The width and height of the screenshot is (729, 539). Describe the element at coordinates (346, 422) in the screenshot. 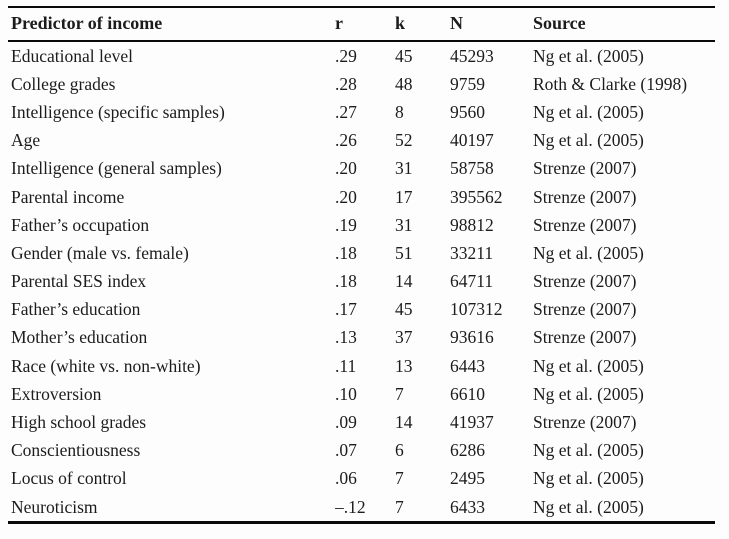

I see `cell-r: .09` at that location.